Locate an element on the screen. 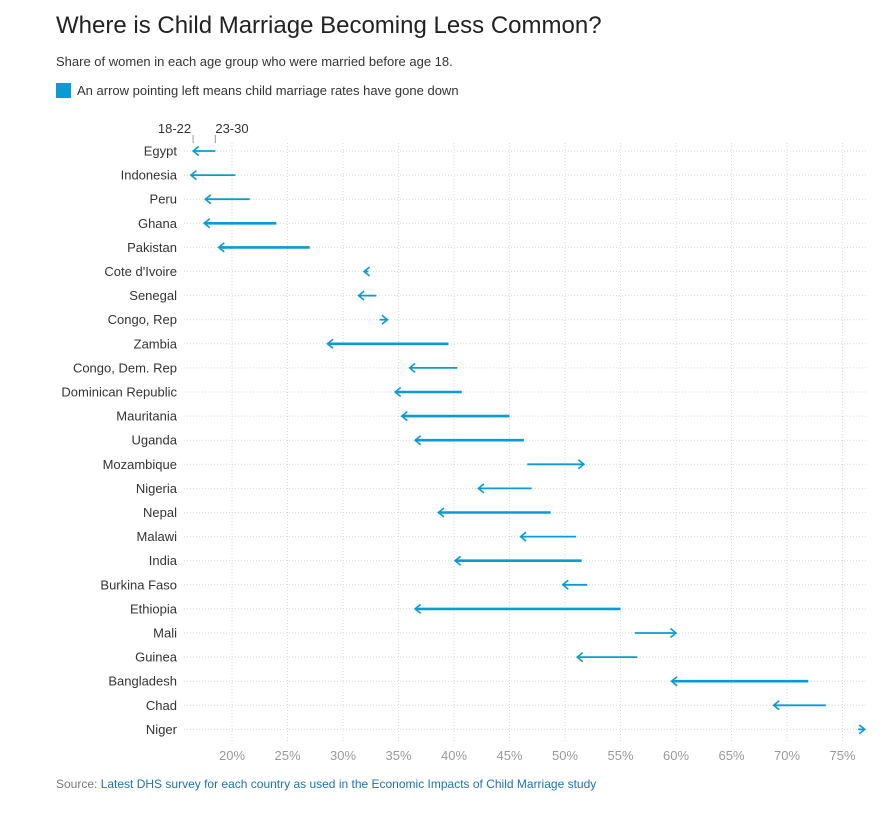 The height and width of the screenshot is (819, 894). country-label: Burkina Faso is located at coordinates (138, 584).